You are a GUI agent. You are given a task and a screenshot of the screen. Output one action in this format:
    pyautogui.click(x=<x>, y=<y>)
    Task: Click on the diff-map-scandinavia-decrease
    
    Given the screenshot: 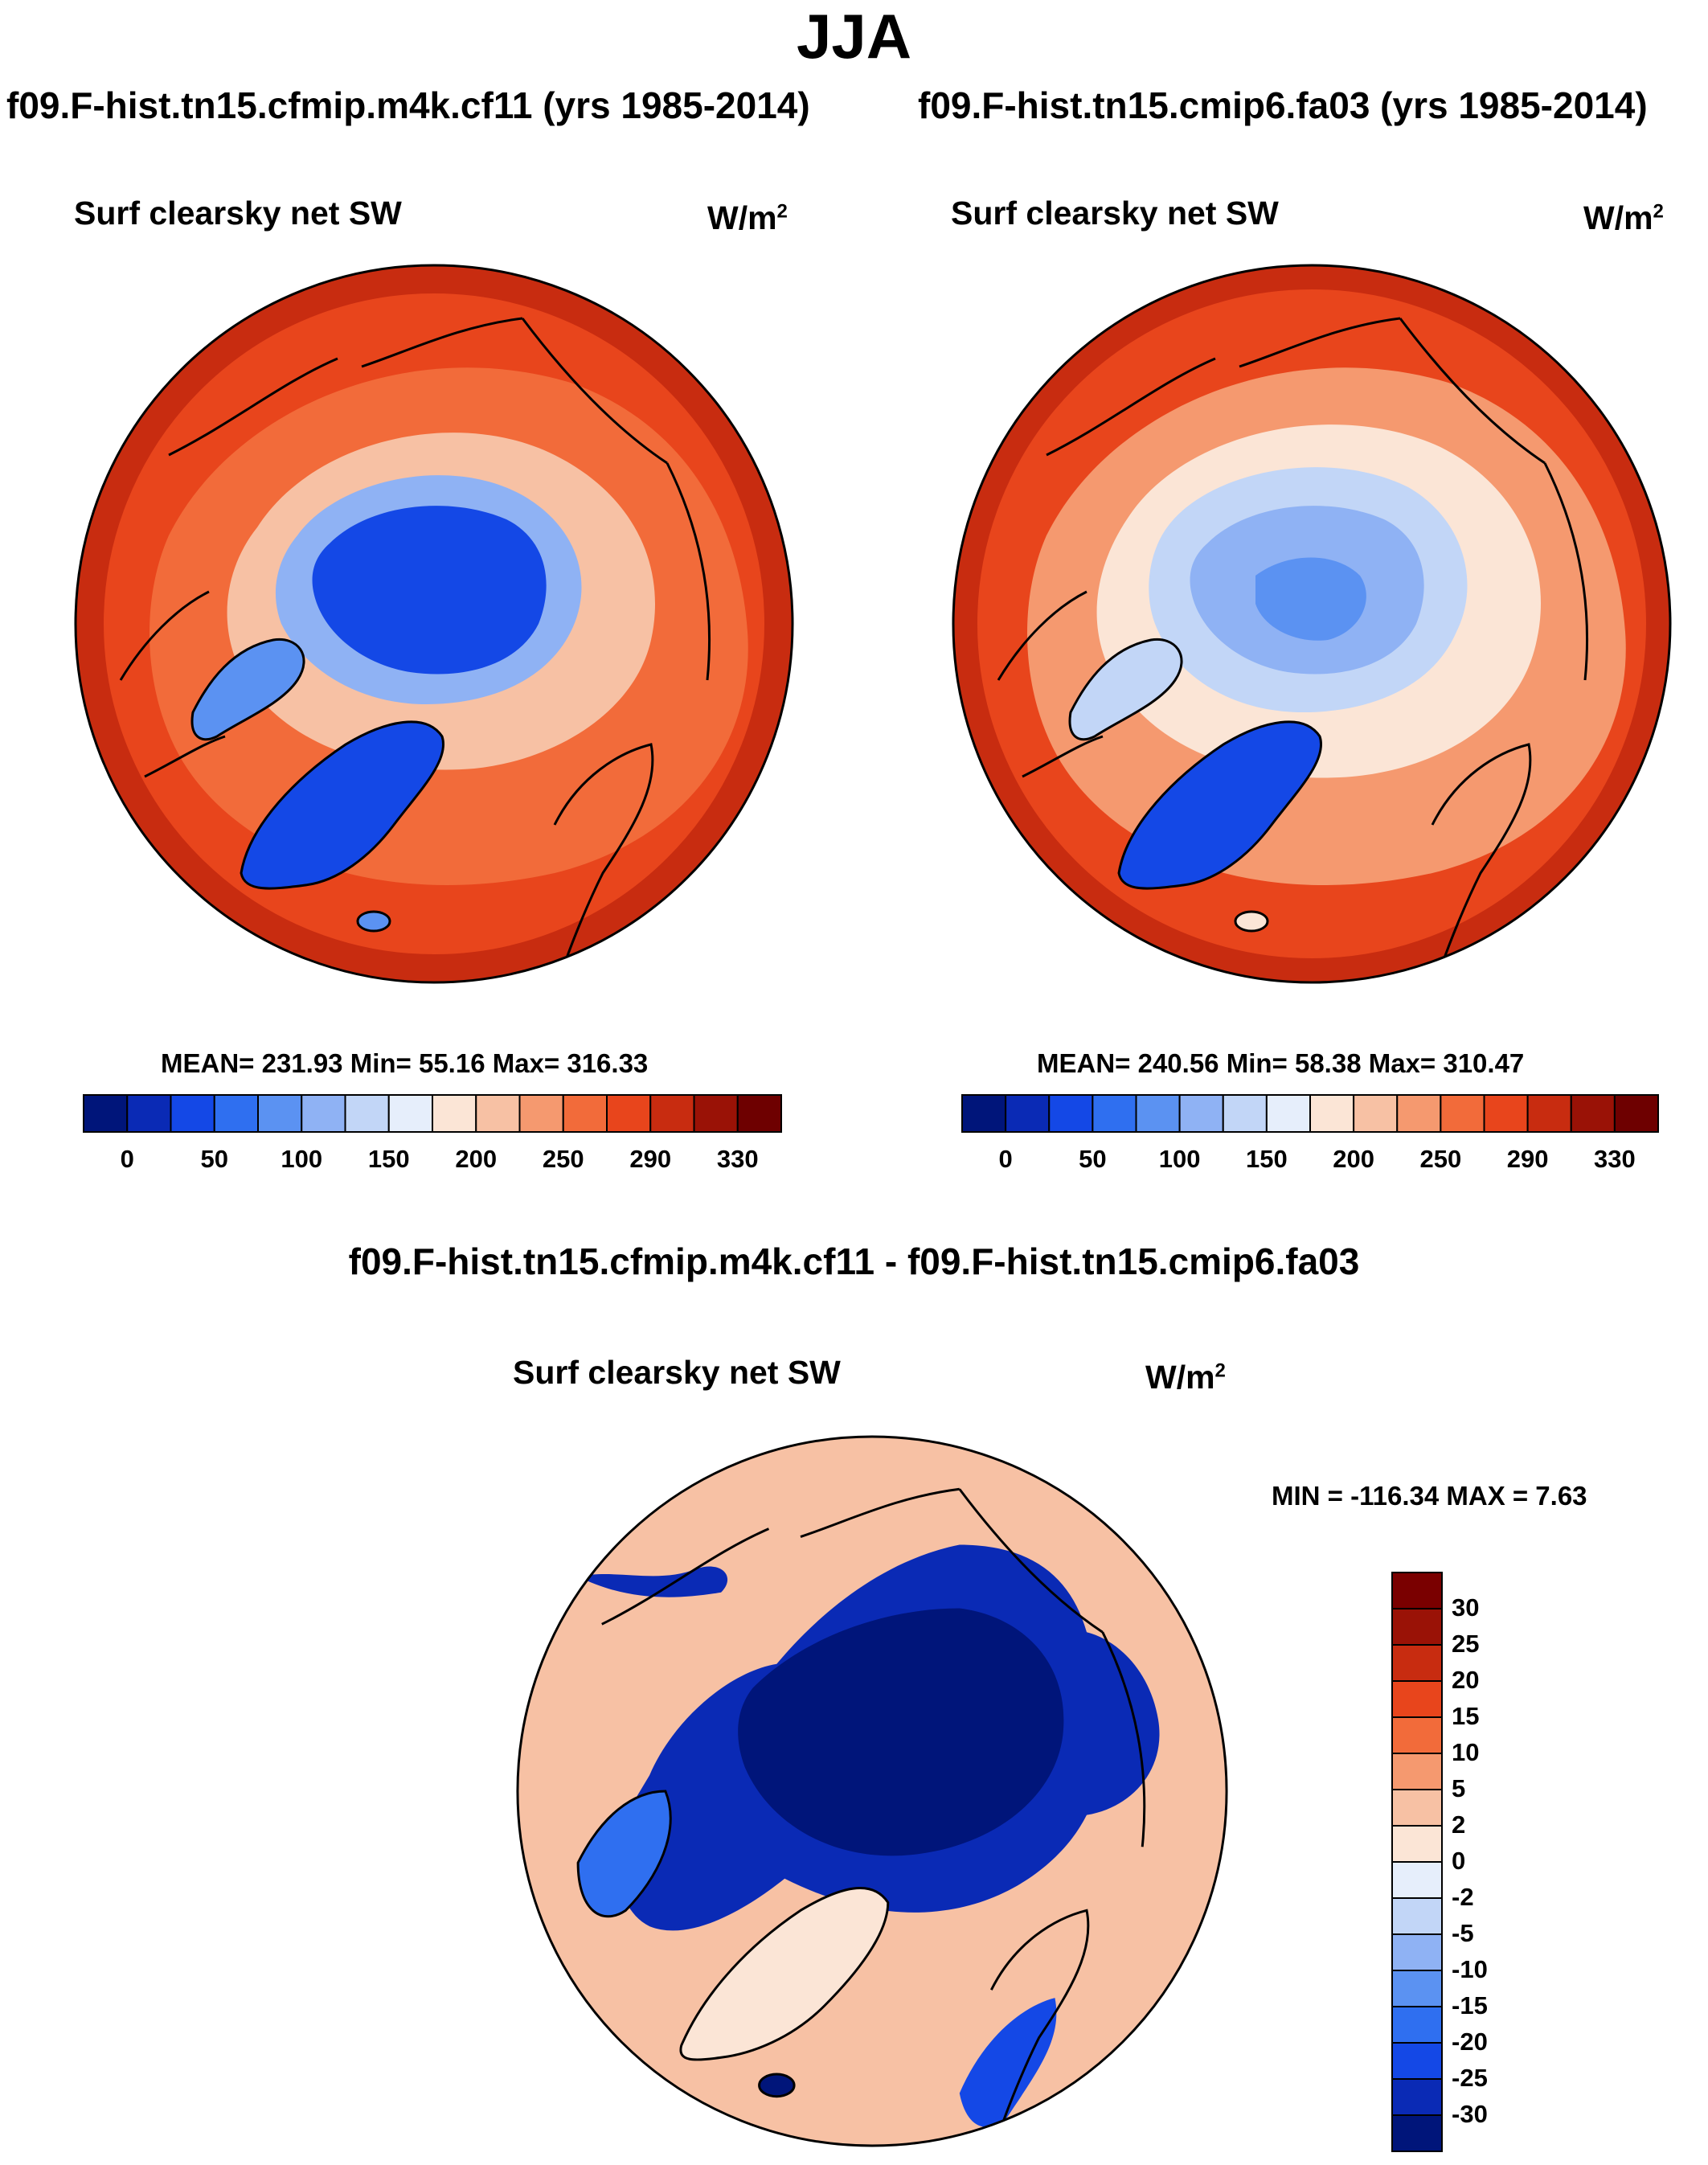 What is the action you would take?
    pyautogui.click(x=1008, y=2062)
    